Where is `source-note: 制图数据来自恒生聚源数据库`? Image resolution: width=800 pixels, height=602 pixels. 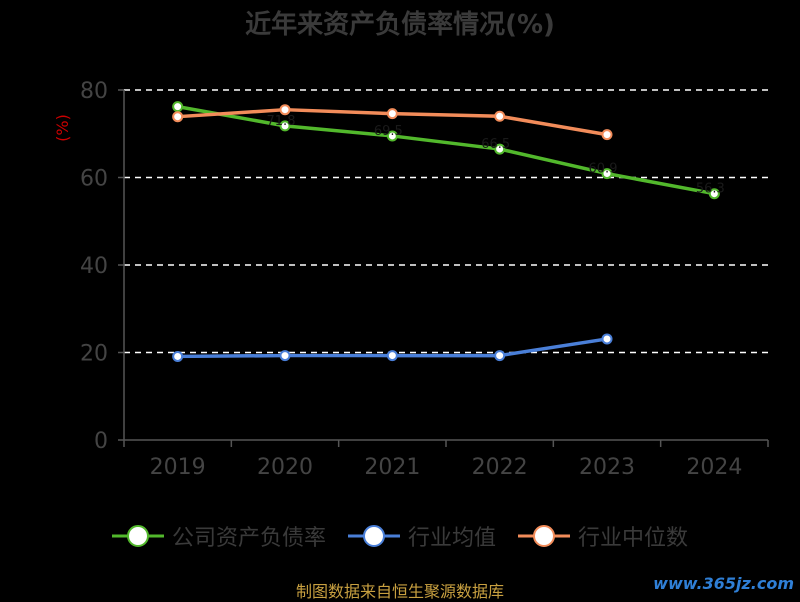 source-note: 制图数据来自恒生聚源数据库 is located at coordinates (399, 591).